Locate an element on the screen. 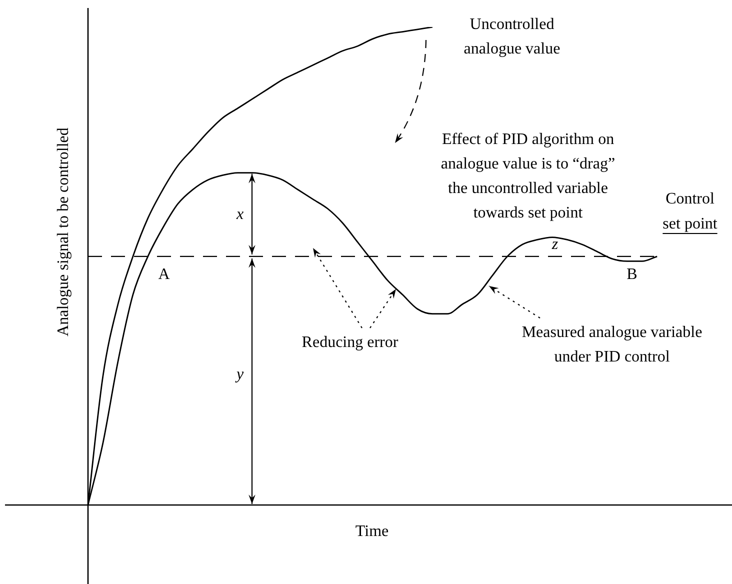  x-axis-title: Time is located at coordinates (372, 531).